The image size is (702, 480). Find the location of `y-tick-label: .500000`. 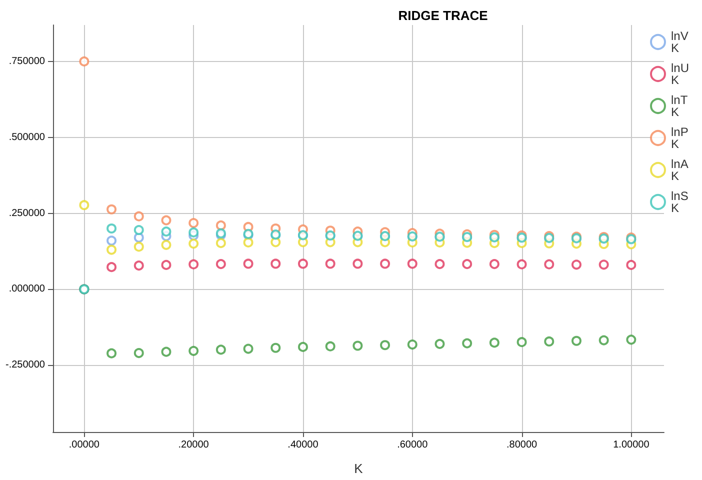

y-tick-label: .500000 is located at coordinates (27, 137).